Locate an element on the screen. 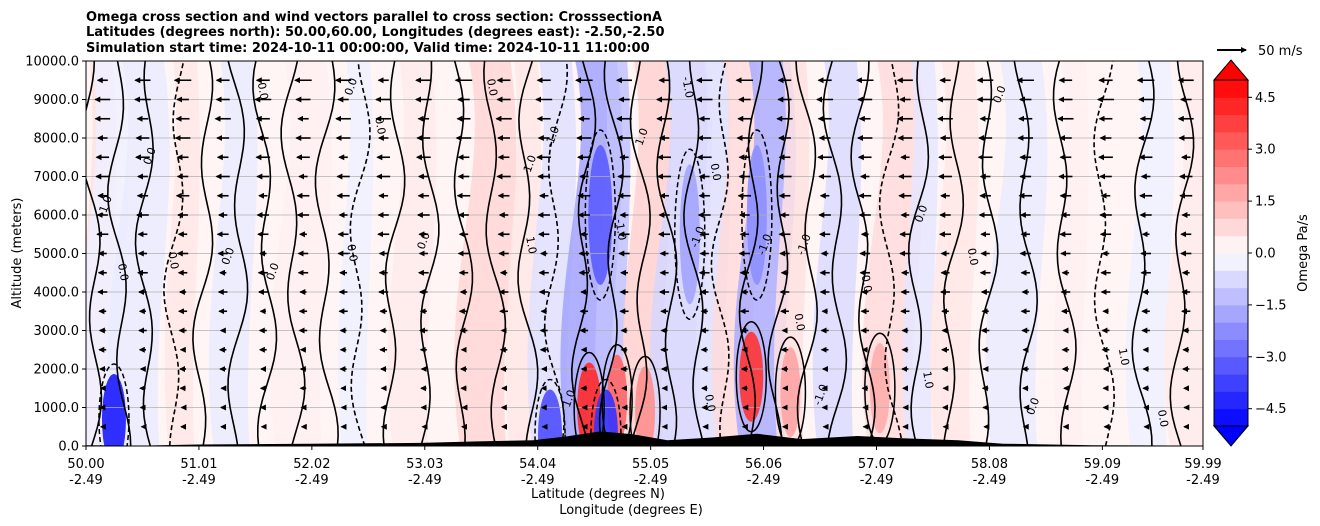 Image resolution: width=1320 pixels, height=526 pixels. x-tick-label-lat: 50.00 is located at coordinates (85, 464).